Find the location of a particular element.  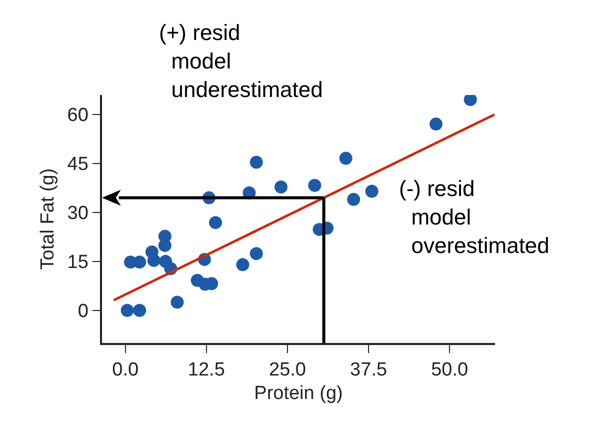

y-tick-label: 30 is located at coordinates (77, 213).